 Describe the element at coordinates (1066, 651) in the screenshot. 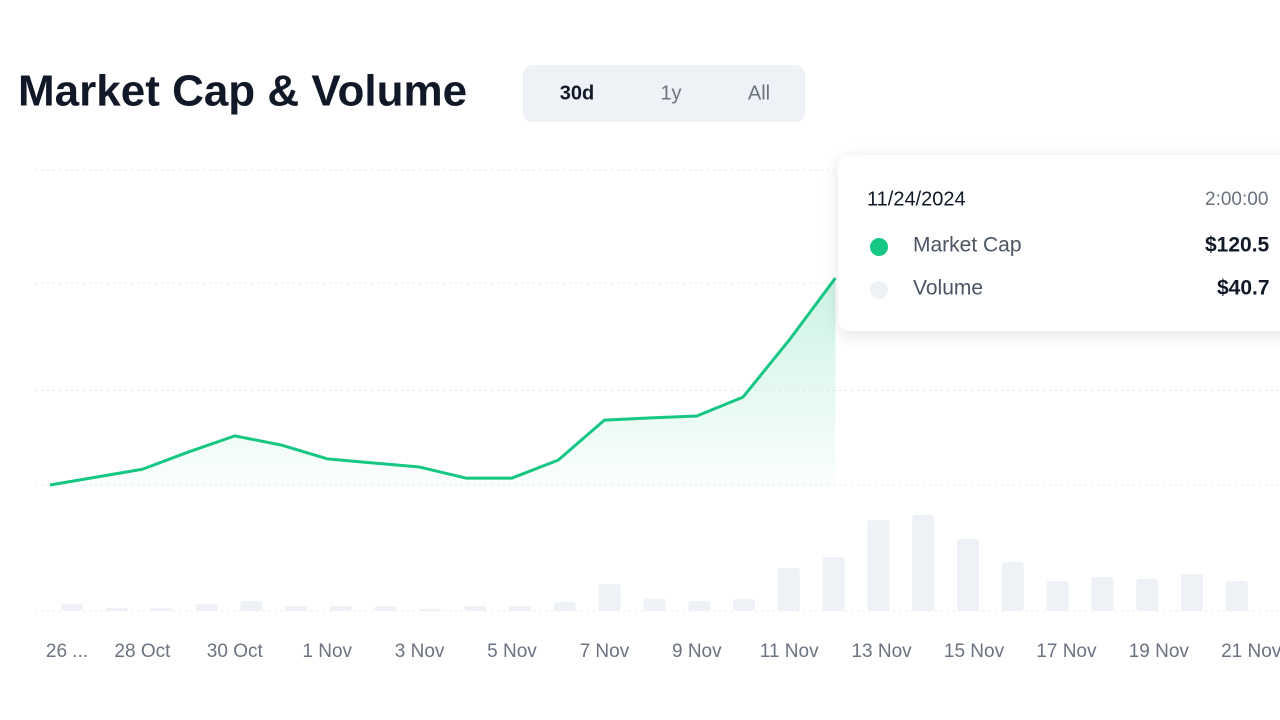

I see `x-tick-label: 17 Nov` at that location.